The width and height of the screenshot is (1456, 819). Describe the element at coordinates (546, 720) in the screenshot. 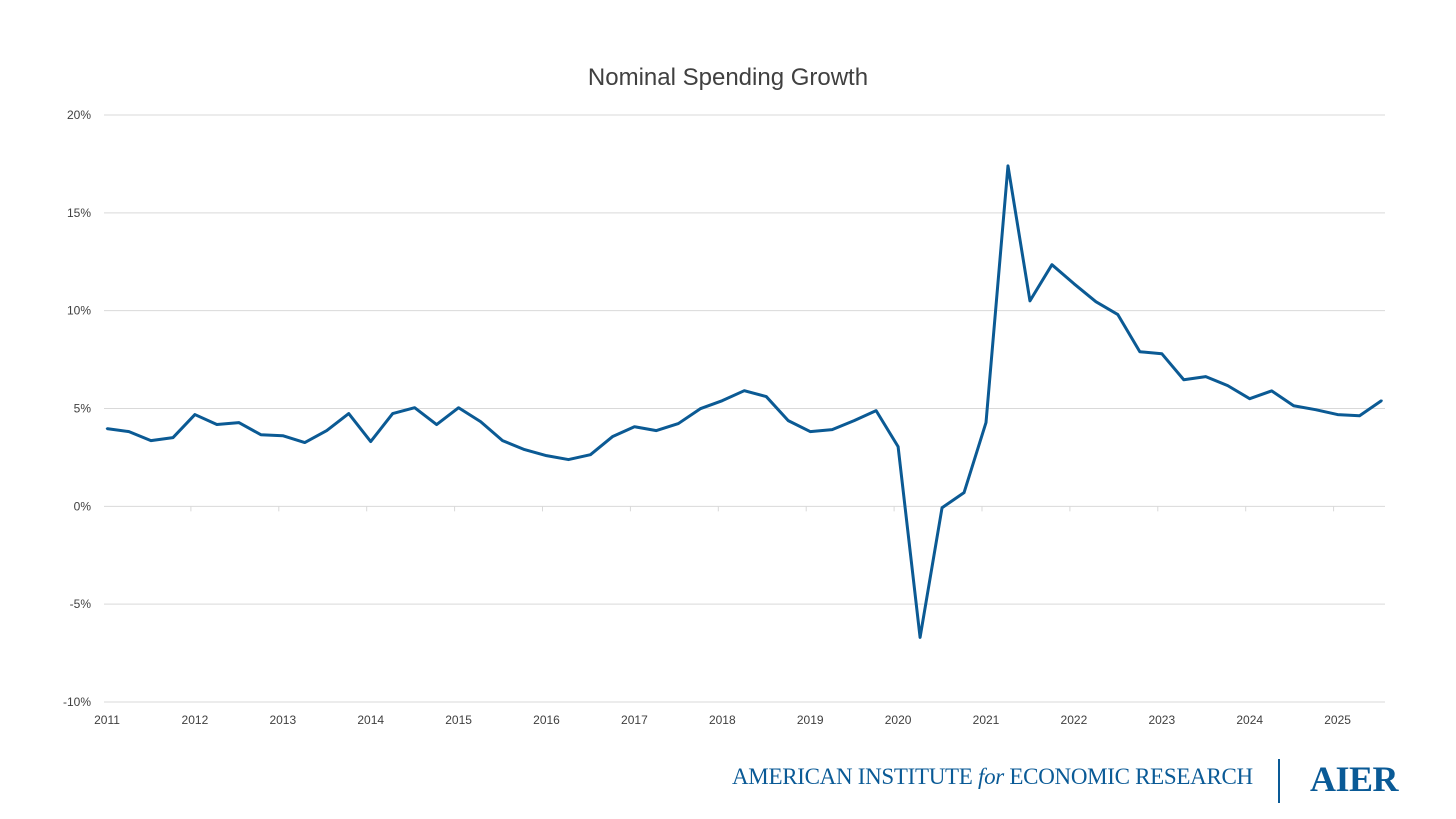

I see `x-tick-label: 2016` at that location.